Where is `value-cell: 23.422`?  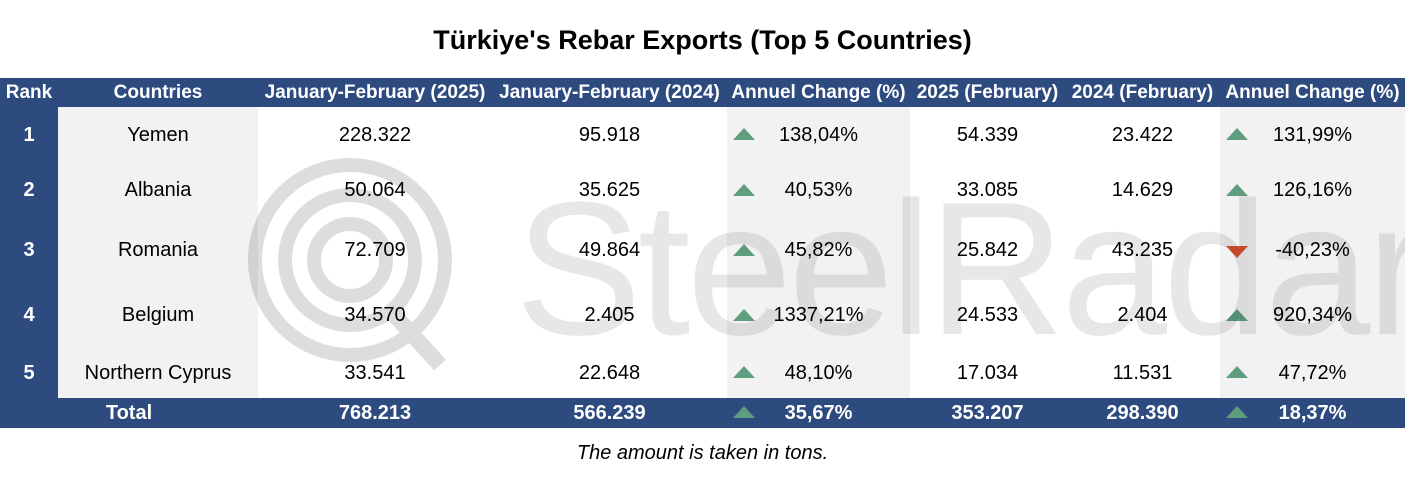 value-cell: 23.422 is located at coordinates (1142, 134).